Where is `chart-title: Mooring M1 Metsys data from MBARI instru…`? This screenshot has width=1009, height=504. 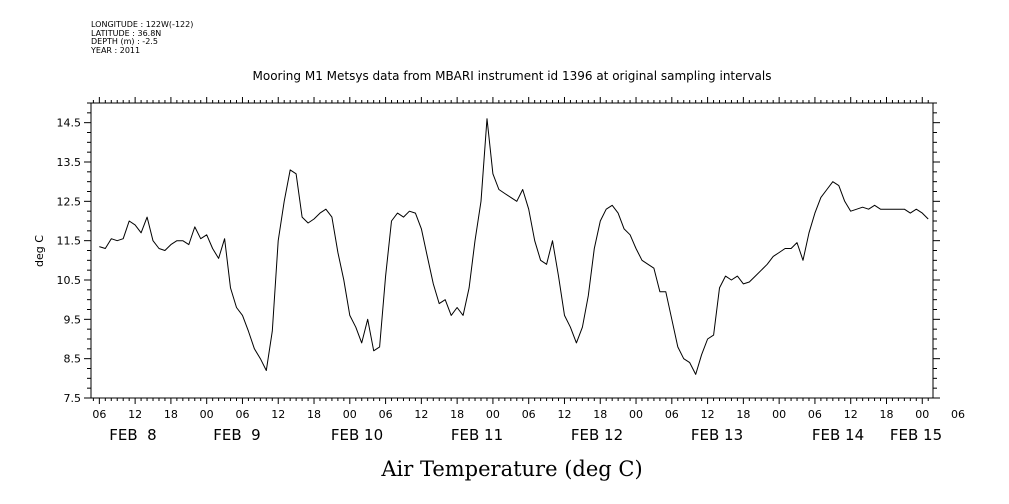 chart-title: Mooring M1 Metsys data from MBARI instru… is located at coordinates (512, 76).